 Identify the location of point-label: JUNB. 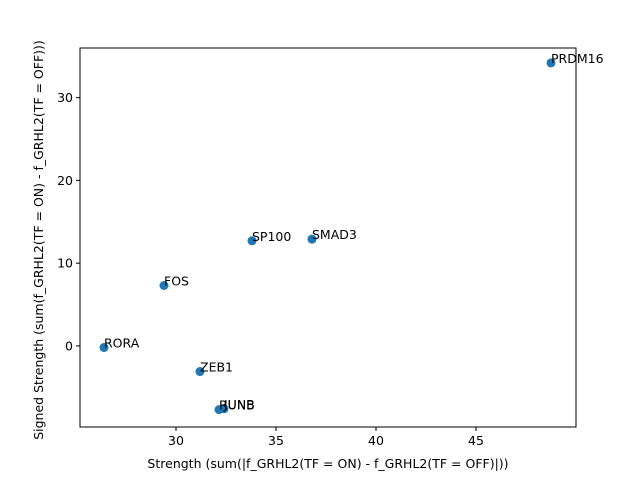
(239, 404).